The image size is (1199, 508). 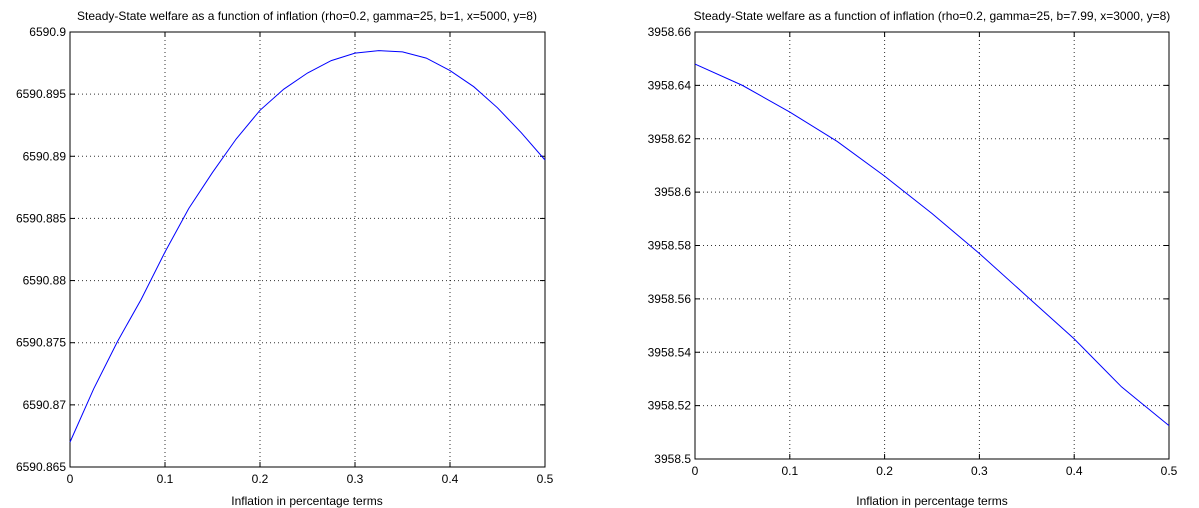 I want to click on y-tick-label: 6590.885, so click(x=41, y=218).